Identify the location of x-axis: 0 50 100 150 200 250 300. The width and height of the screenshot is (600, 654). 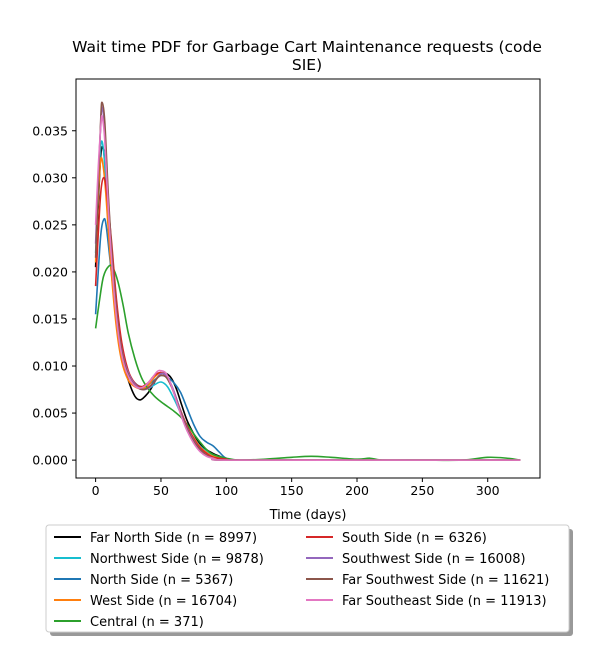
(296, 488).